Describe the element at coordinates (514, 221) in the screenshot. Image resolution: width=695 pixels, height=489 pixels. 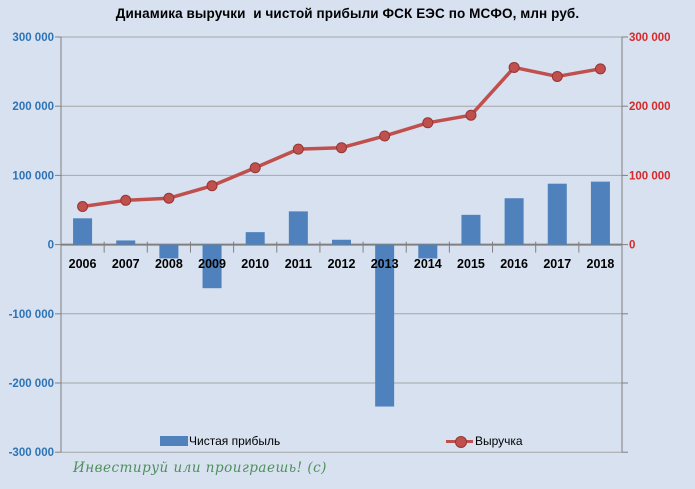
I see `bar-2016` at that location.